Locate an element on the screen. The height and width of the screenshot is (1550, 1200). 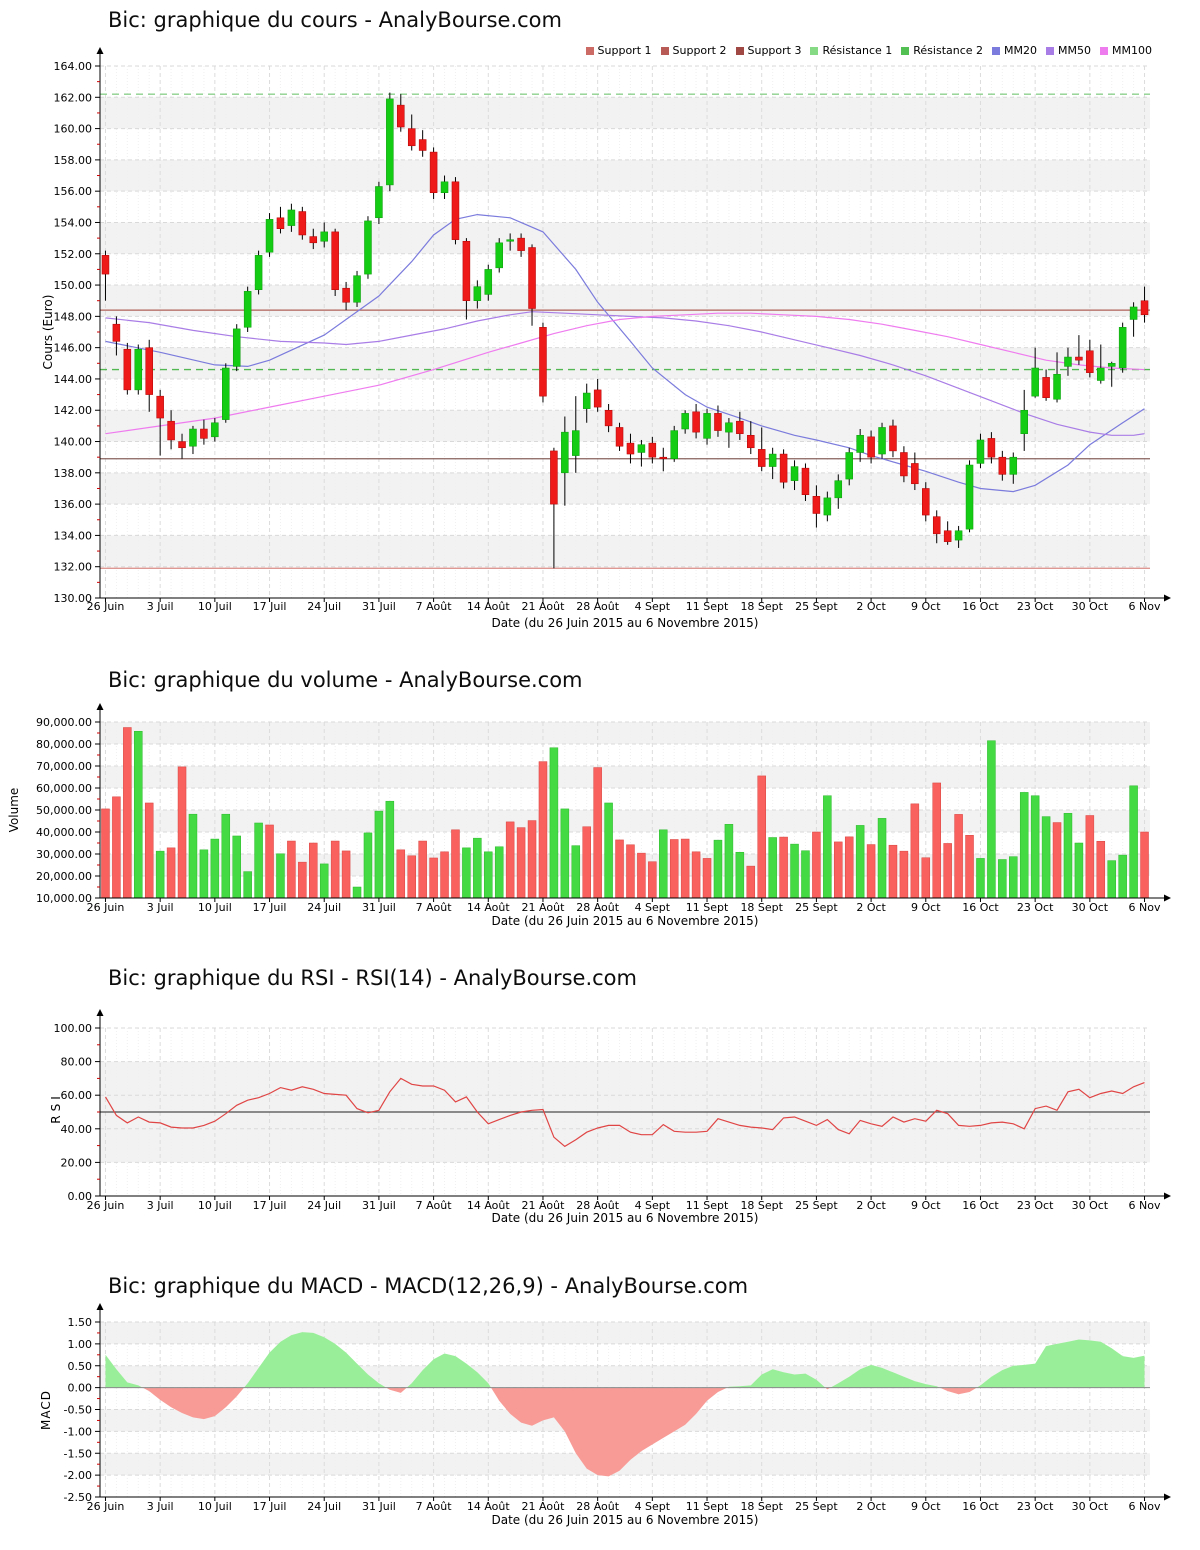
y-tick-label: 90,000.00 is located at coordinates (64, 722).